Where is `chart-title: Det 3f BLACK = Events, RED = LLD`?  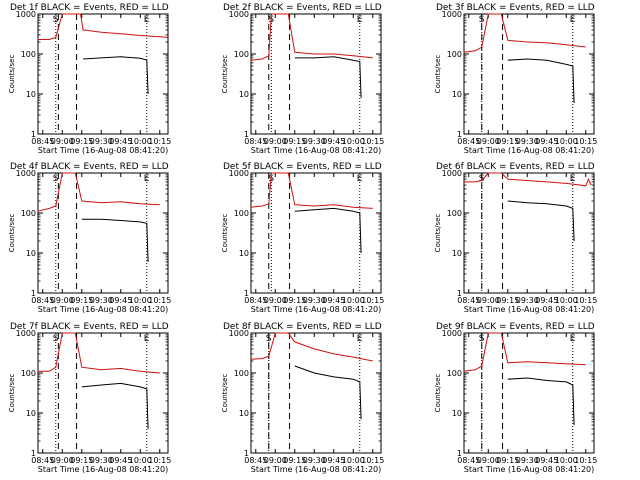
chart-title: Det 3f BLACK = Events, RED = LLD is located at coordinates (515, 8).